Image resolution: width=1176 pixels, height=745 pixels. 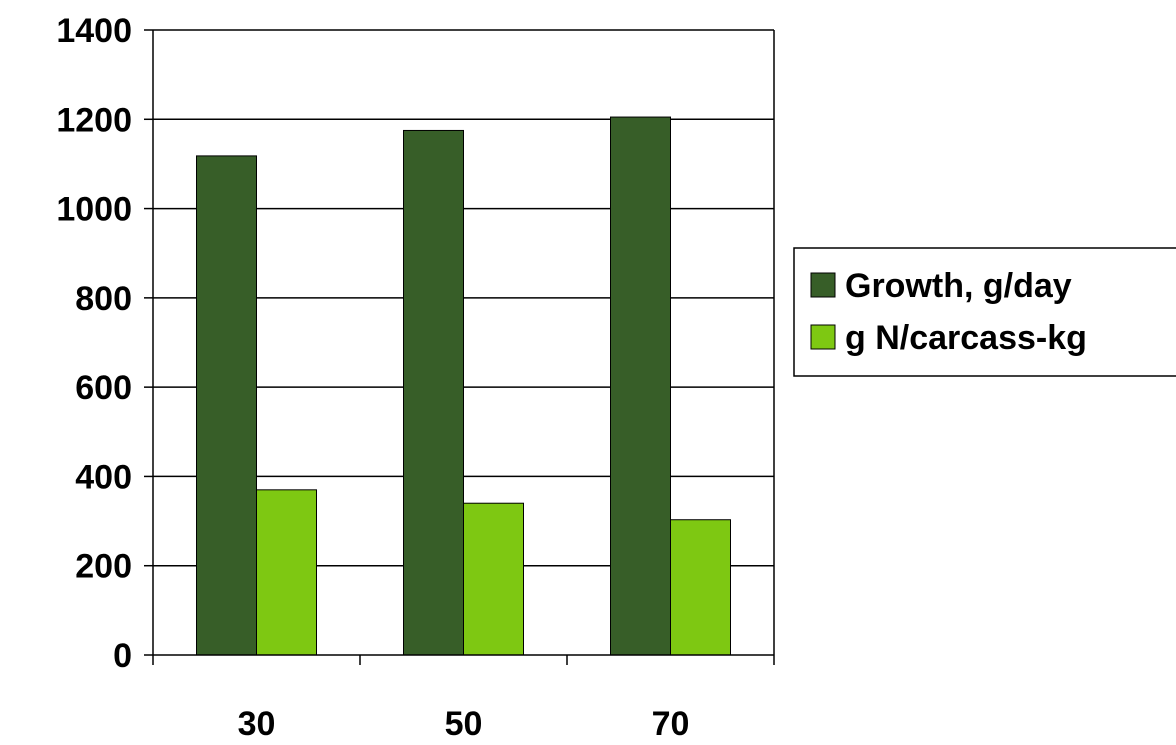 I want to click on y-tick-label: 200, so click(x=103, y=567).